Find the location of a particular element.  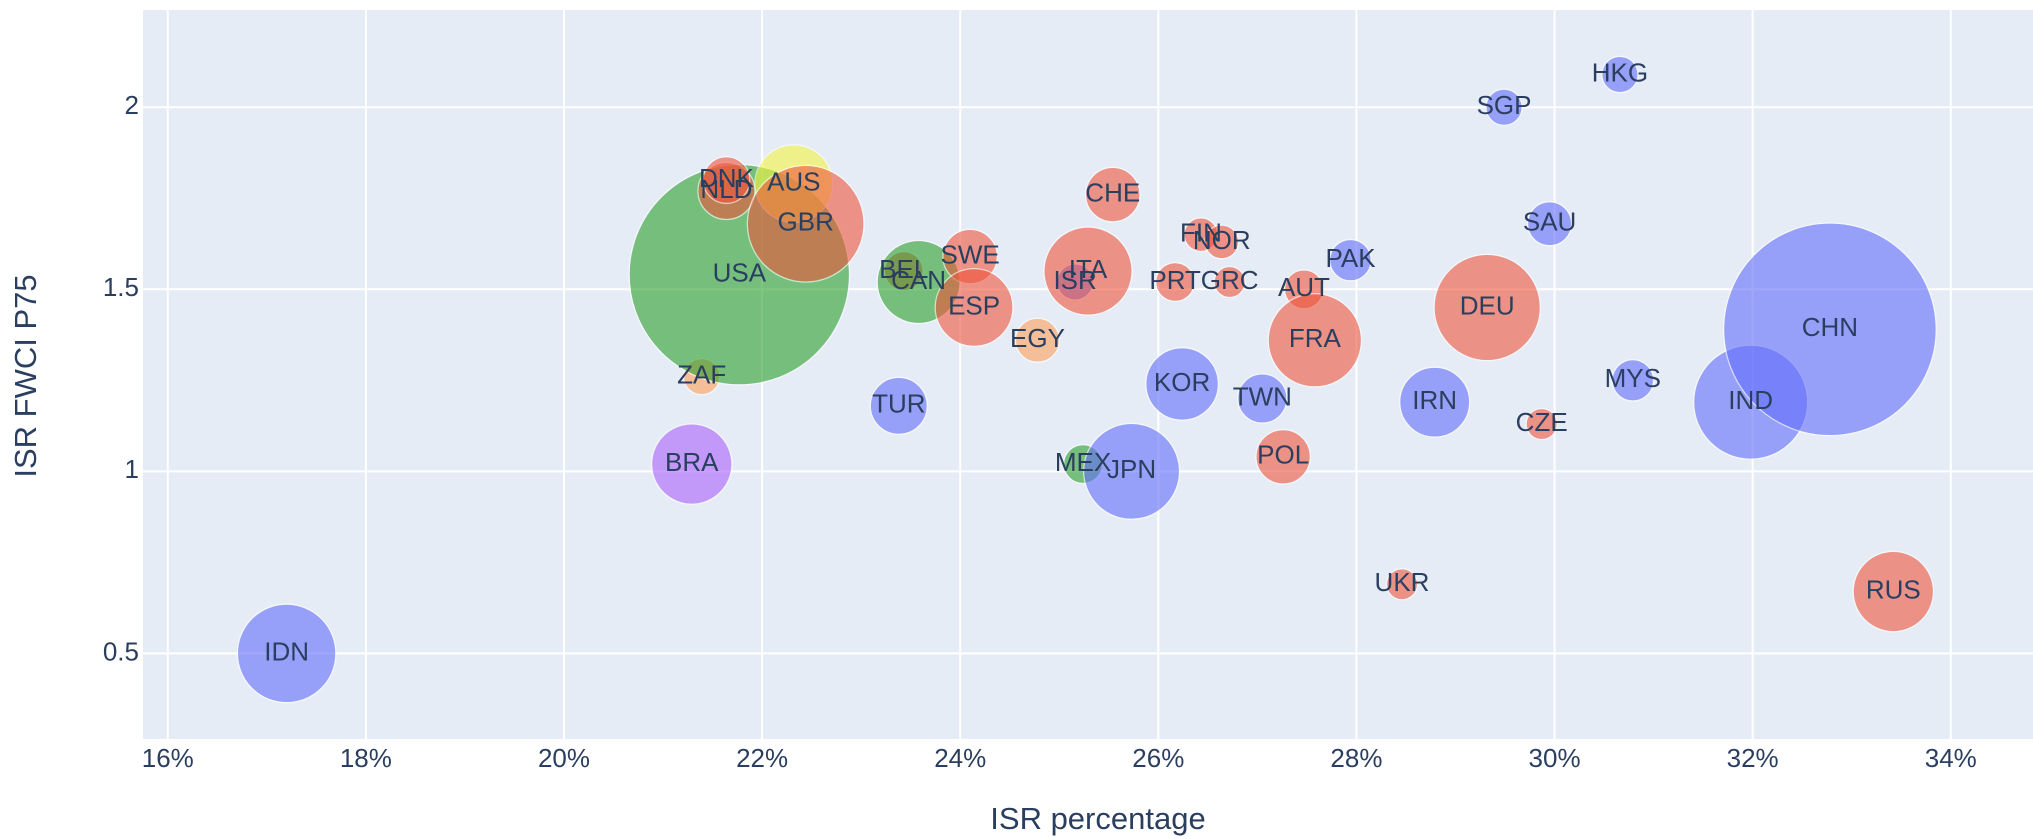

bubble-label: JPN is located at coordinates (1131, 469).